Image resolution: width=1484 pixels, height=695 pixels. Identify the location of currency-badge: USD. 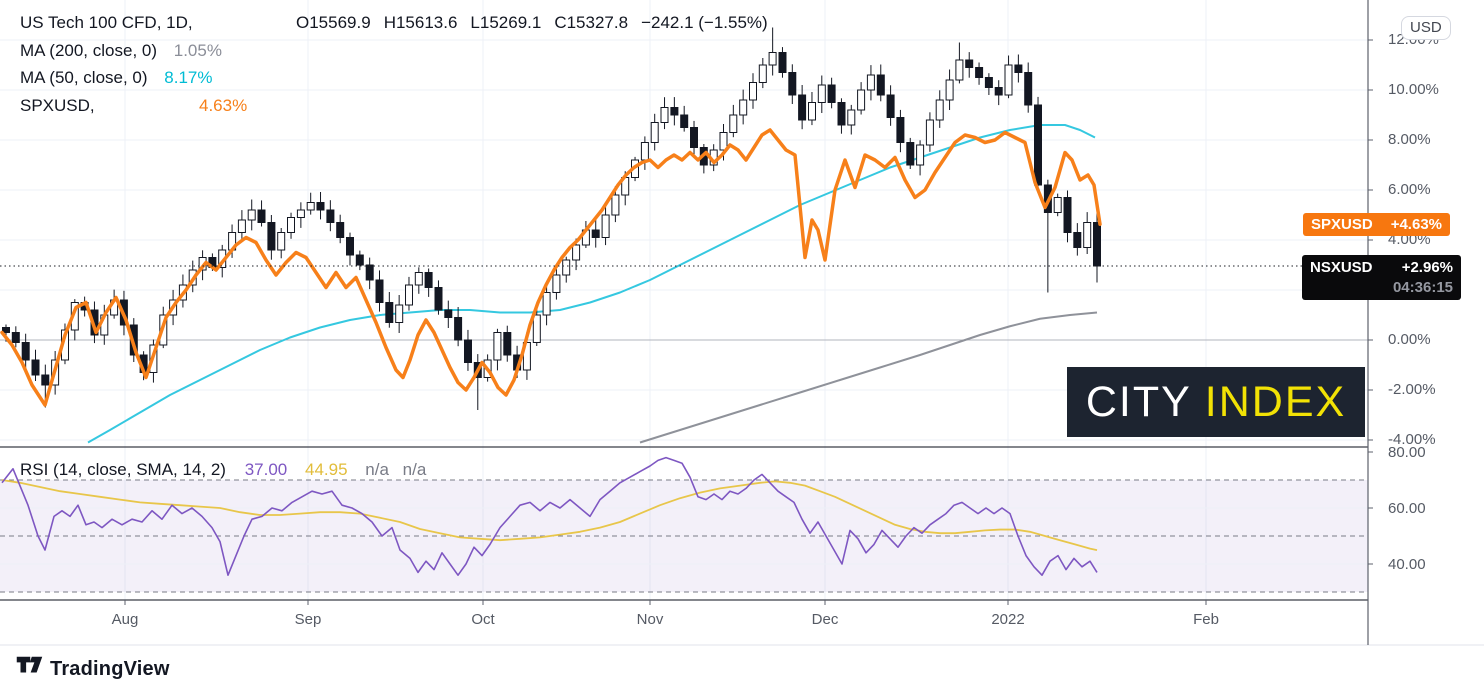
(1426, 28).